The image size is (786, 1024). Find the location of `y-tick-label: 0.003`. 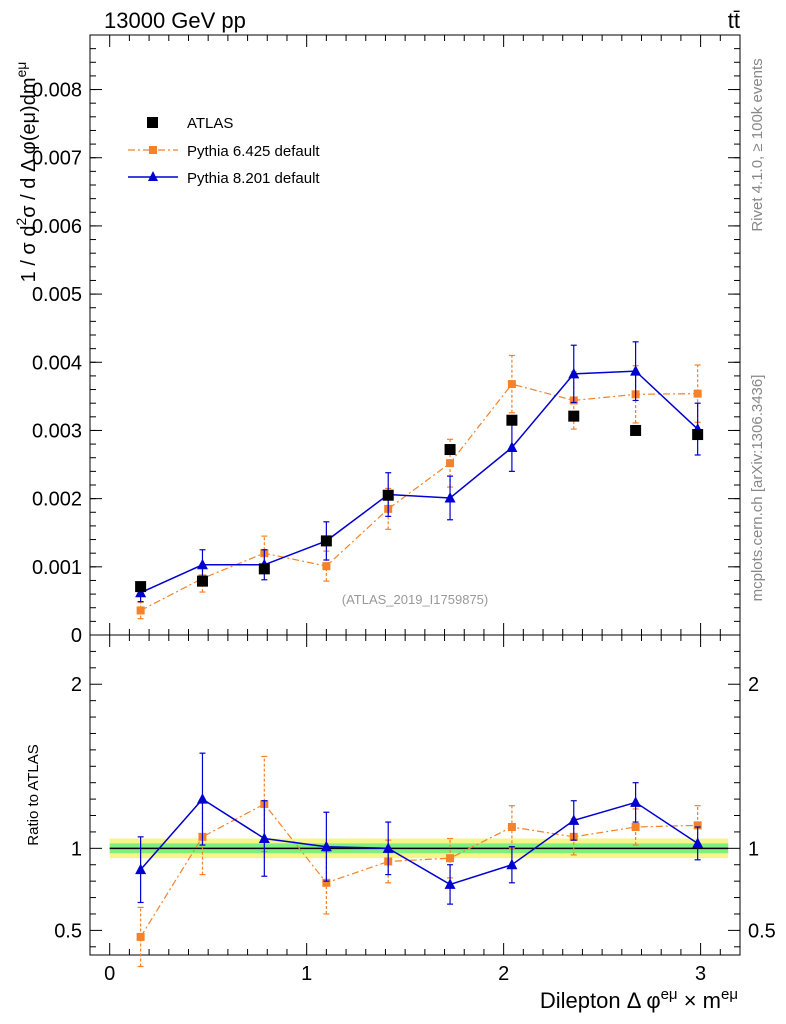

y-tick-label: 0.003 is located at coordinates (57, 431).